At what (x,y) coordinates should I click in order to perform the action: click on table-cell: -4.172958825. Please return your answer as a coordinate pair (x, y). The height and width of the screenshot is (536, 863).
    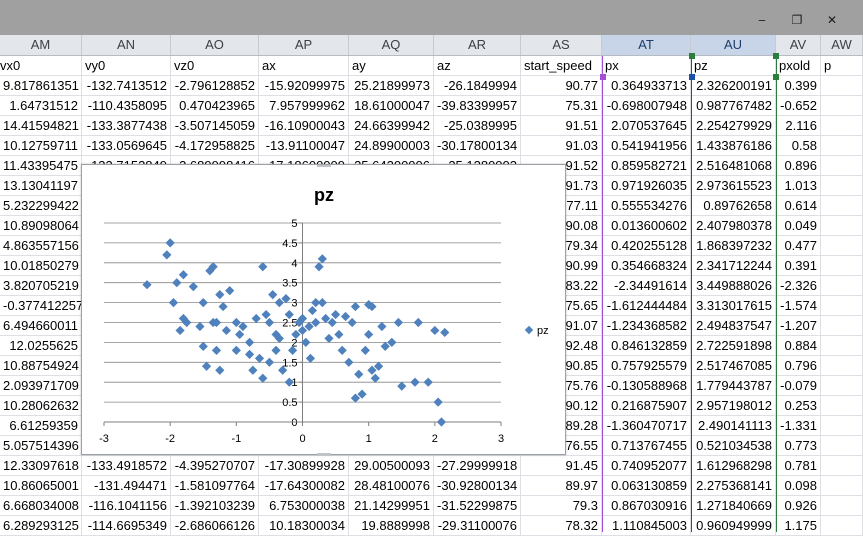
    Looking at the image, I should click on (215, 146).